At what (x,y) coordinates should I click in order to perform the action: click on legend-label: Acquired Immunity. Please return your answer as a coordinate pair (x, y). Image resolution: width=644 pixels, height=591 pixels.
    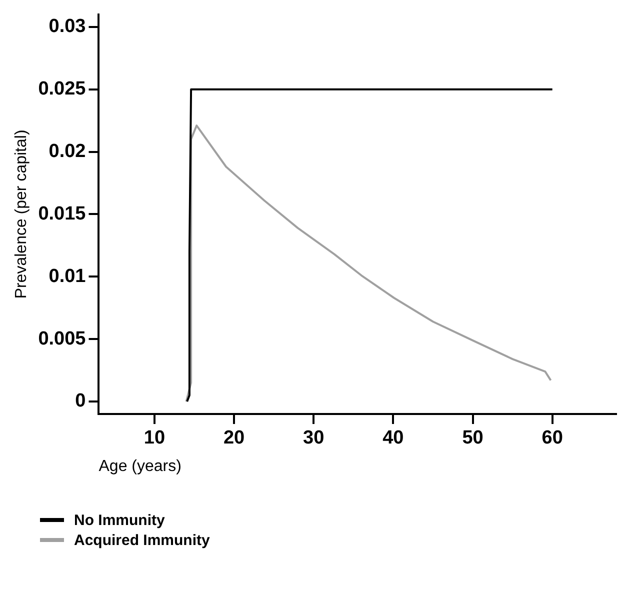
    Looking at the image, I should click on (142, 540).